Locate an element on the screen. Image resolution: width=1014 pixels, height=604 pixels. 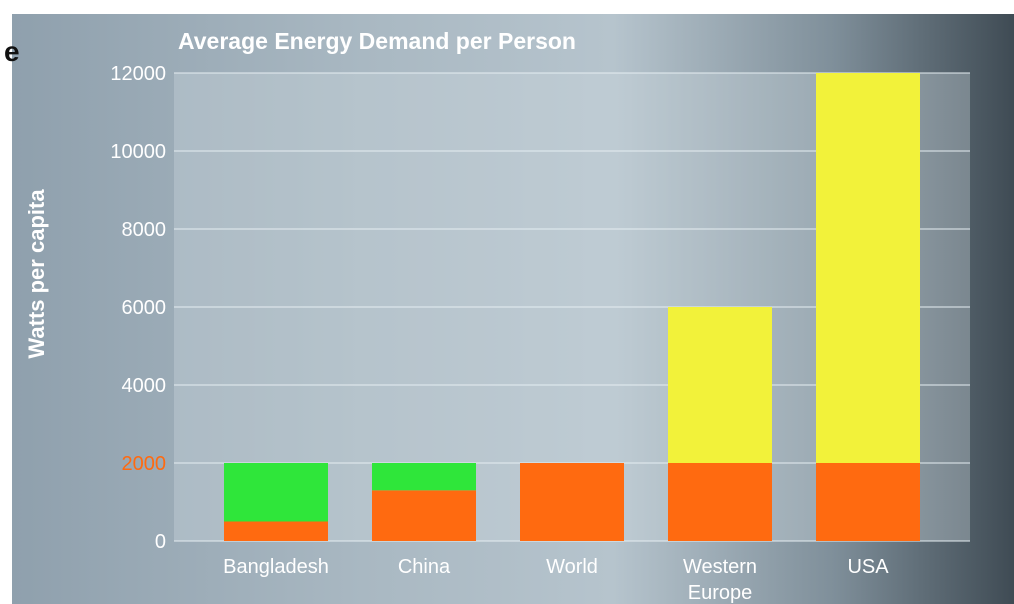
y-axis-ticks: 0 2000 4000 6000 8000 10000 12000 is located at coordinates (138, 308).